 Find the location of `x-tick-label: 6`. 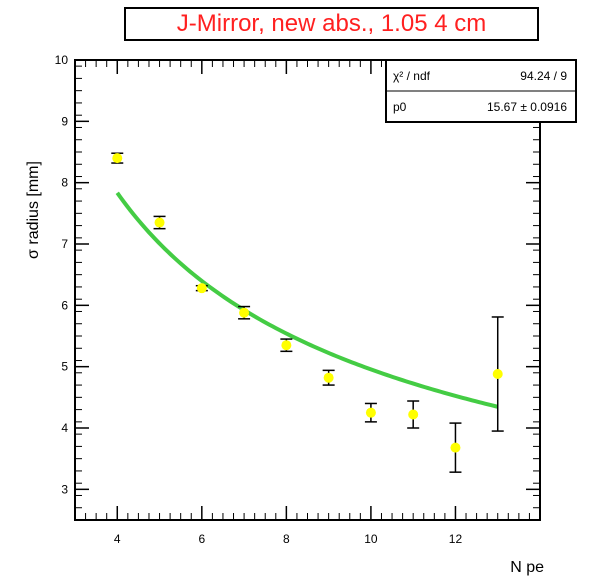

x-tick-label: 6 is located at coordinates (201, 539).